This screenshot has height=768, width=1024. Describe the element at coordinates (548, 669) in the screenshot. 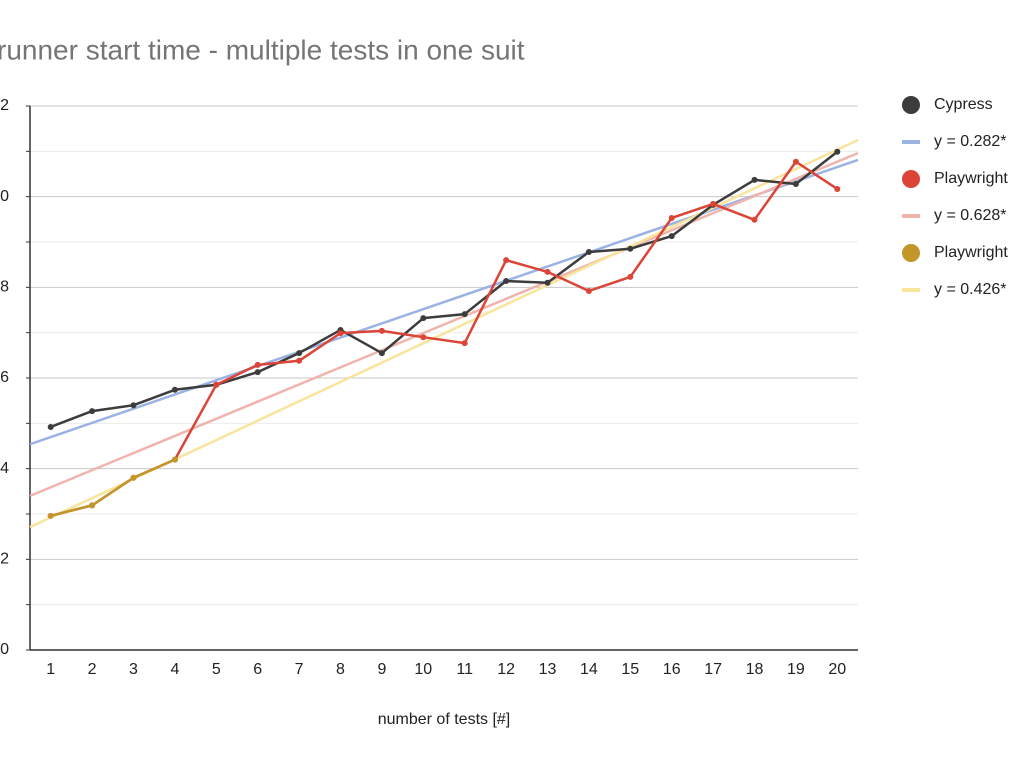

I see `x-tick-label: 13` at that location.